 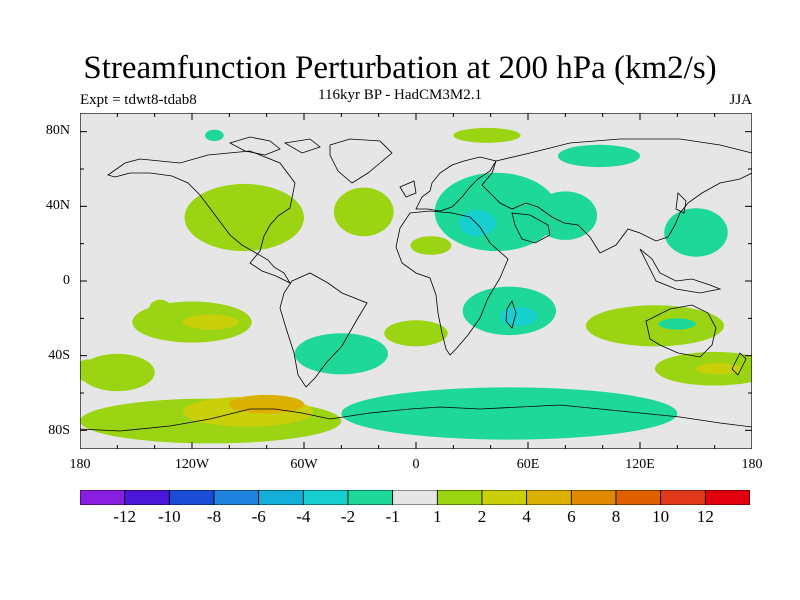 I want to click on coastline-southeast-asia, so click(x=680, y=271).